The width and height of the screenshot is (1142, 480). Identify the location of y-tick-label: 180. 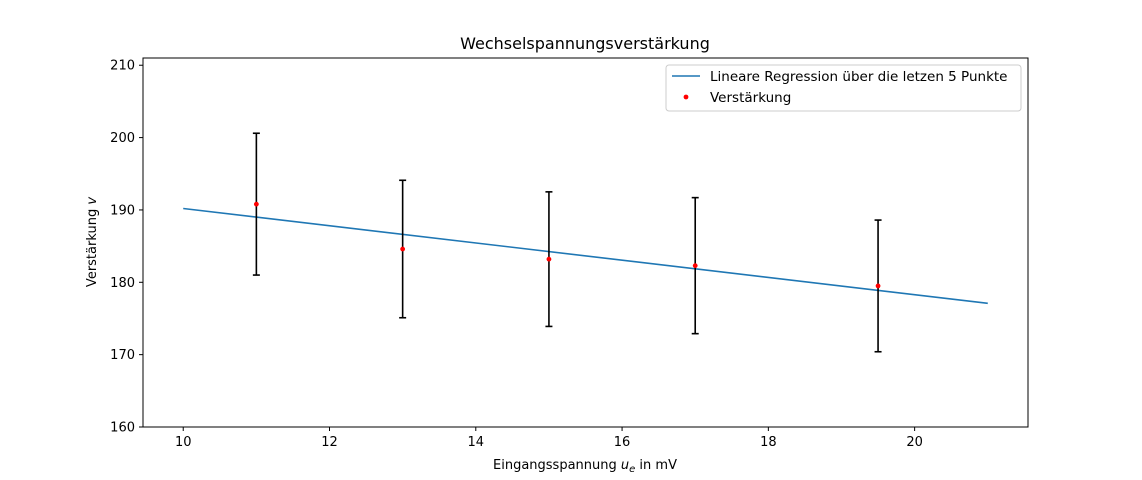
(122, 283).